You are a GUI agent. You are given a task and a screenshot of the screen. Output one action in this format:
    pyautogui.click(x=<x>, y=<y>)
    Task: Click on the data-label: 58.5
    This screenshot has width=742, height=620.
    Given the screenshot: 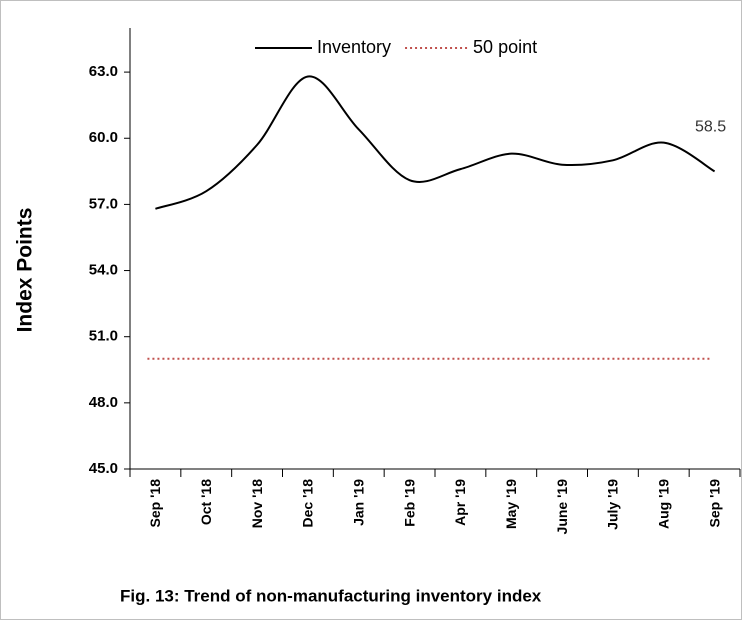 What is the action you would take?
    pyautogui.click(x=710, y=127)
    